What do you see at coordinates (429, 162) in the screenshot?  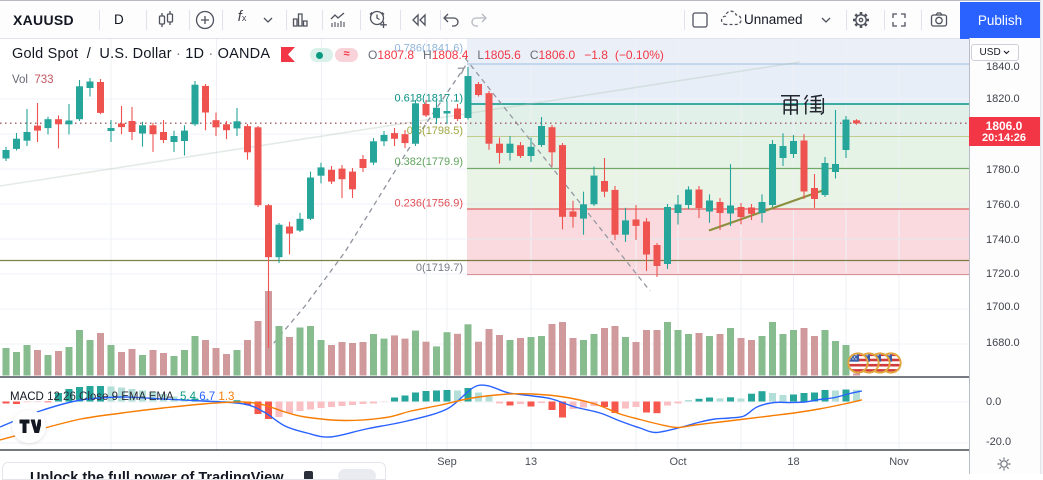 I see `svg-text: 0.382(1779.9)` at bounding box center [429, 162].